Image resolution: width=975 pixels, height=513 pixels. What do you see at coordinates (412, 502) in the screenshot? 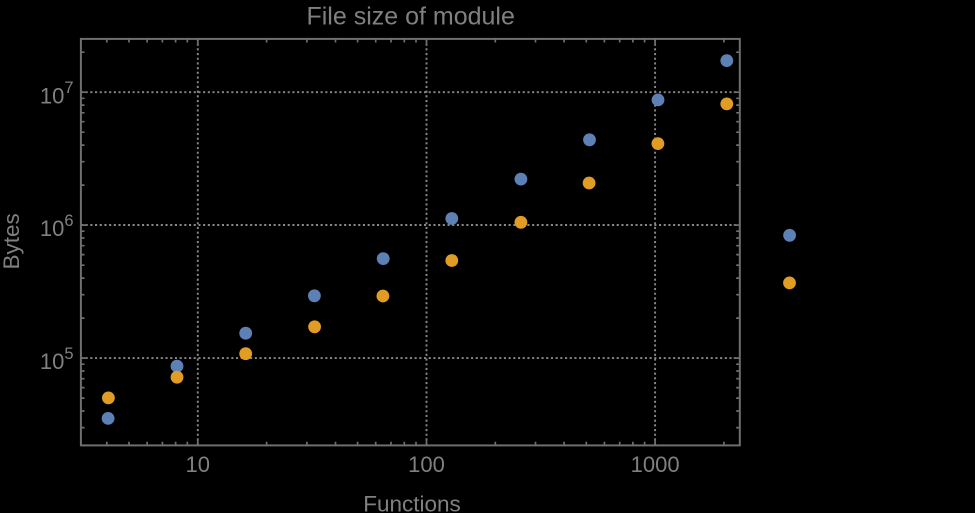
I see `svg-text: Functions` at bounding box center [412, 502].